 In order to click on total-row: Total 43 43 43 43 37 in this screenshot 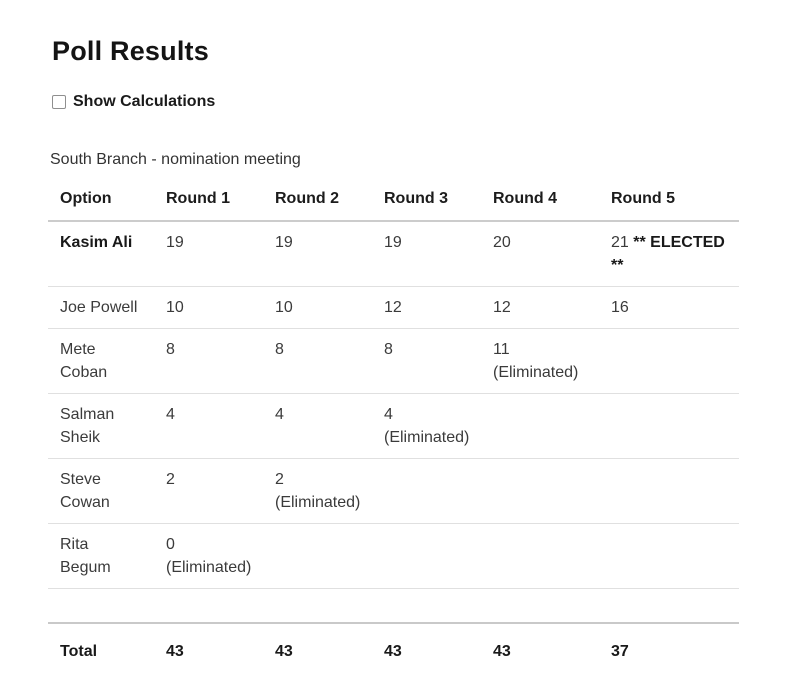, I will do `click(393, 653)`.